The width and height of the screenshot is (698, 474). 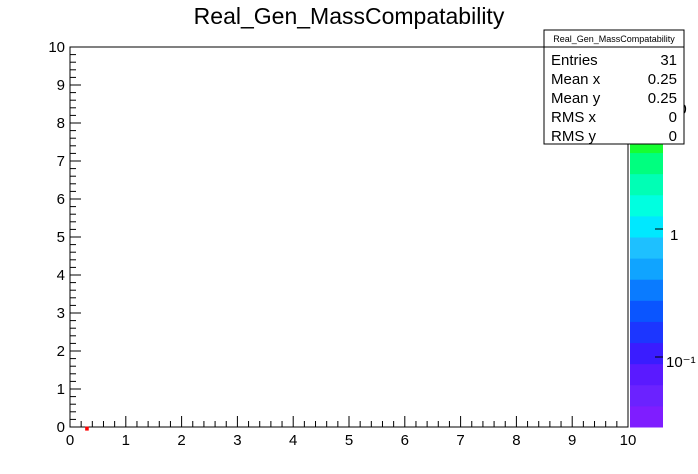 What do you see at coordinates (70, 440) in the screenshot?
I see `x-tick-label: 0` at bounding box center [70, 440].